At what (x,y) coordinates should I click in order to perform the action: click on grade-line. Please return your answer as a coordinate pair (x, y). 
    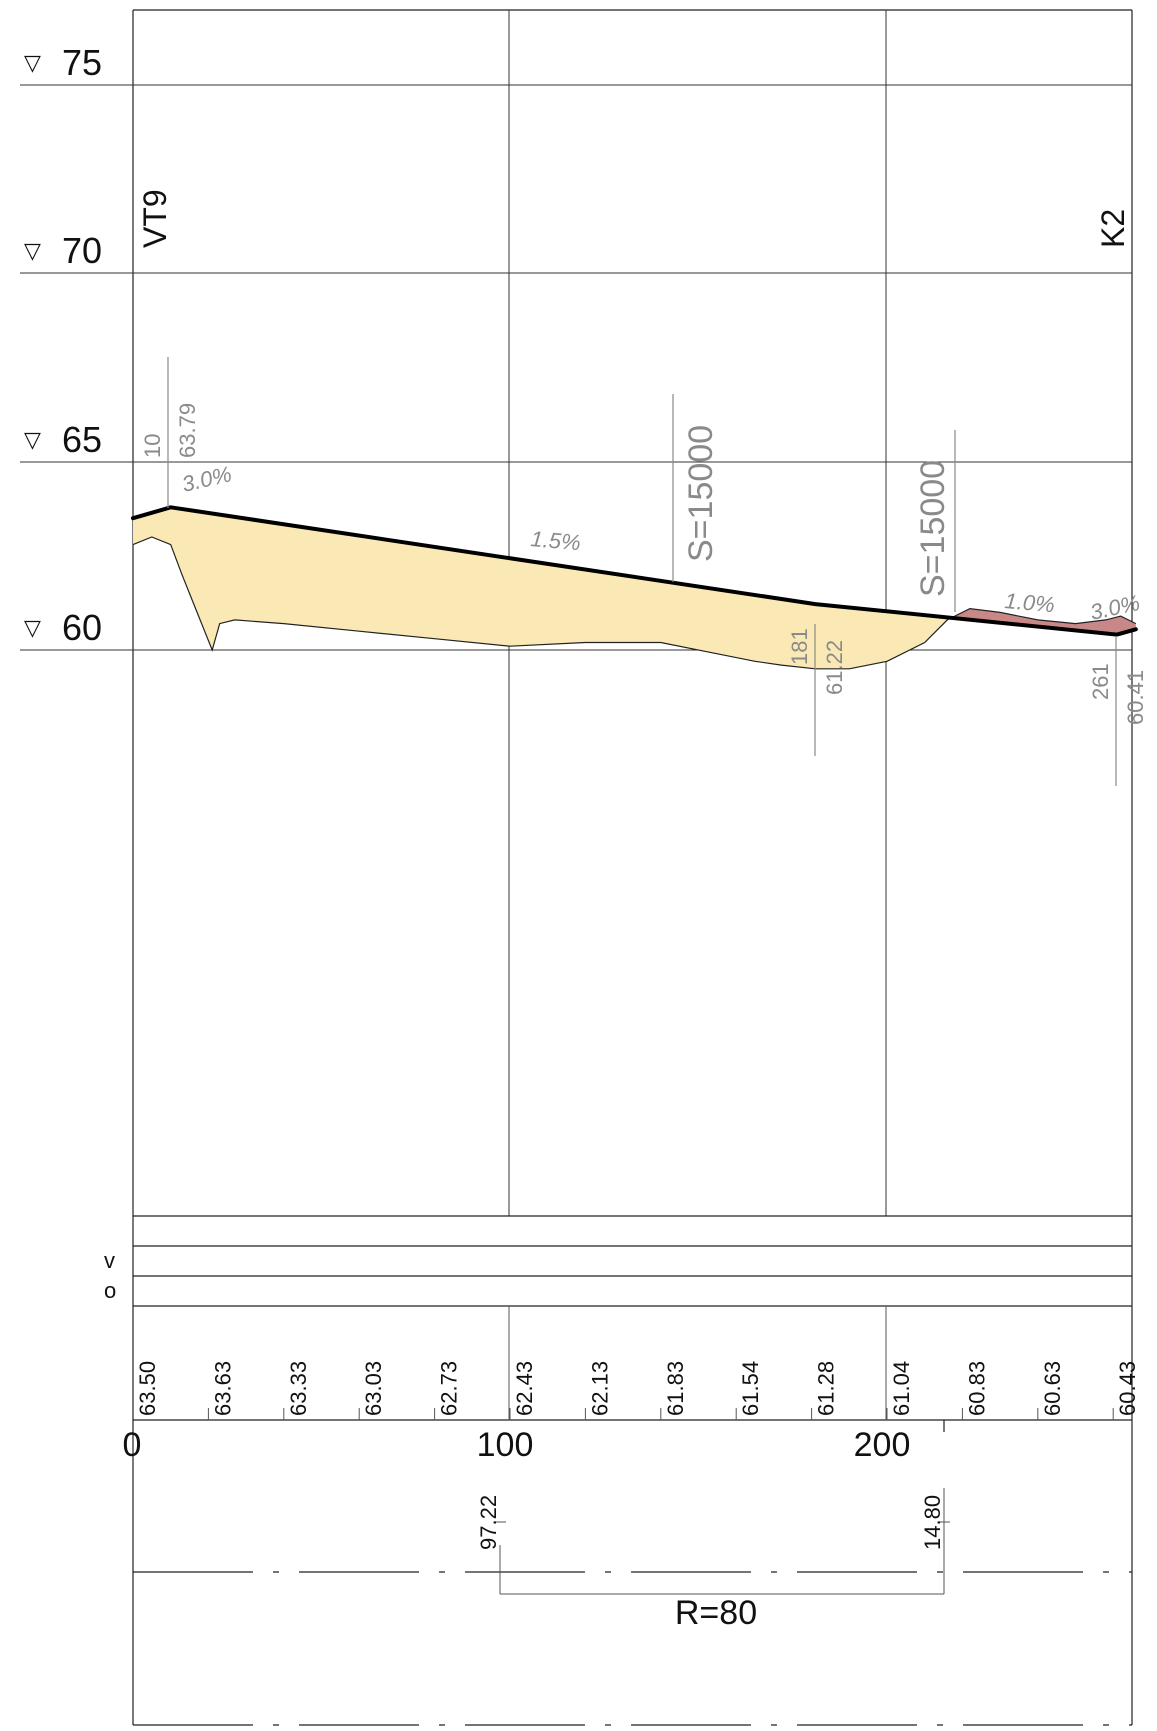
    Looking at the image, I should click on (634, 571).